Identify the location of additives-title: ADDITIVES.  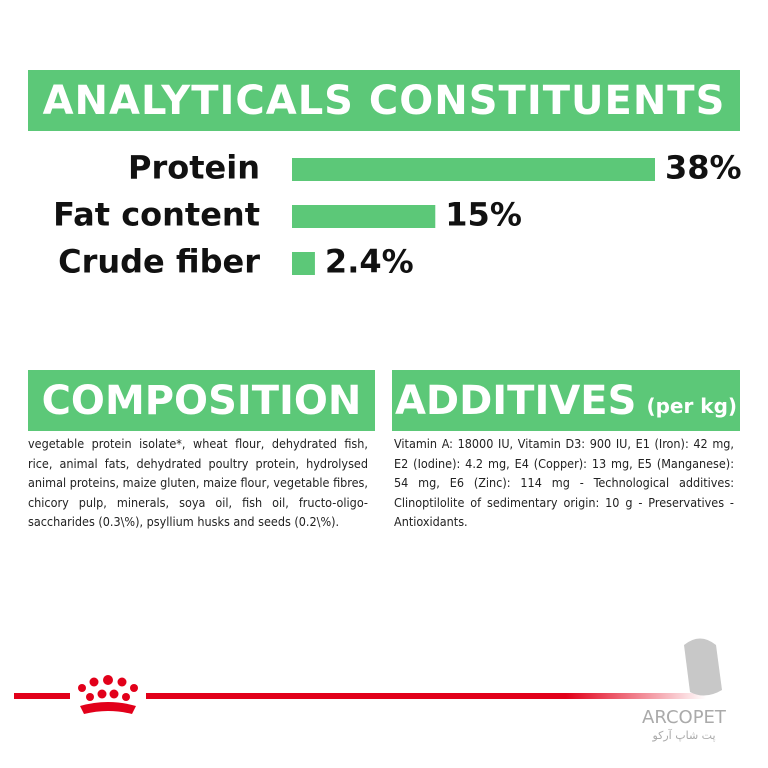
(515, 400).